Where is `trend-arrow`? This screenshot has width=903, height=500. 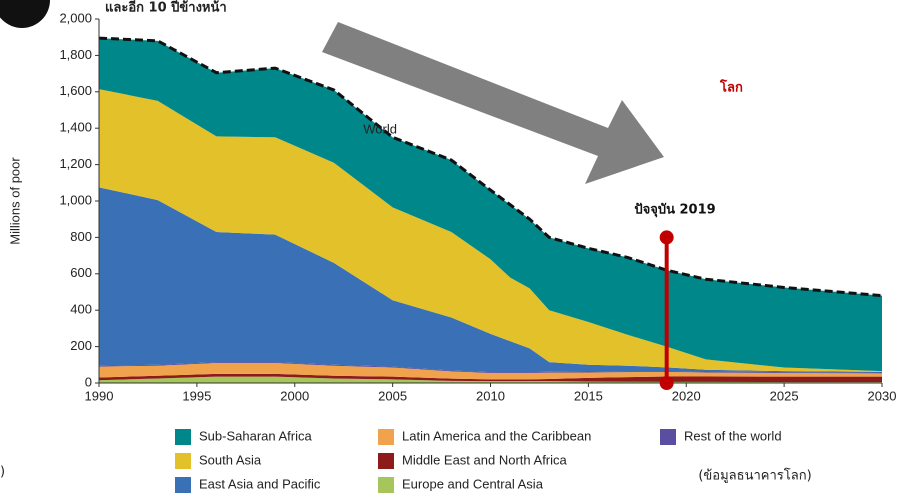
trend-arrow is located at coordinates (493, 103).